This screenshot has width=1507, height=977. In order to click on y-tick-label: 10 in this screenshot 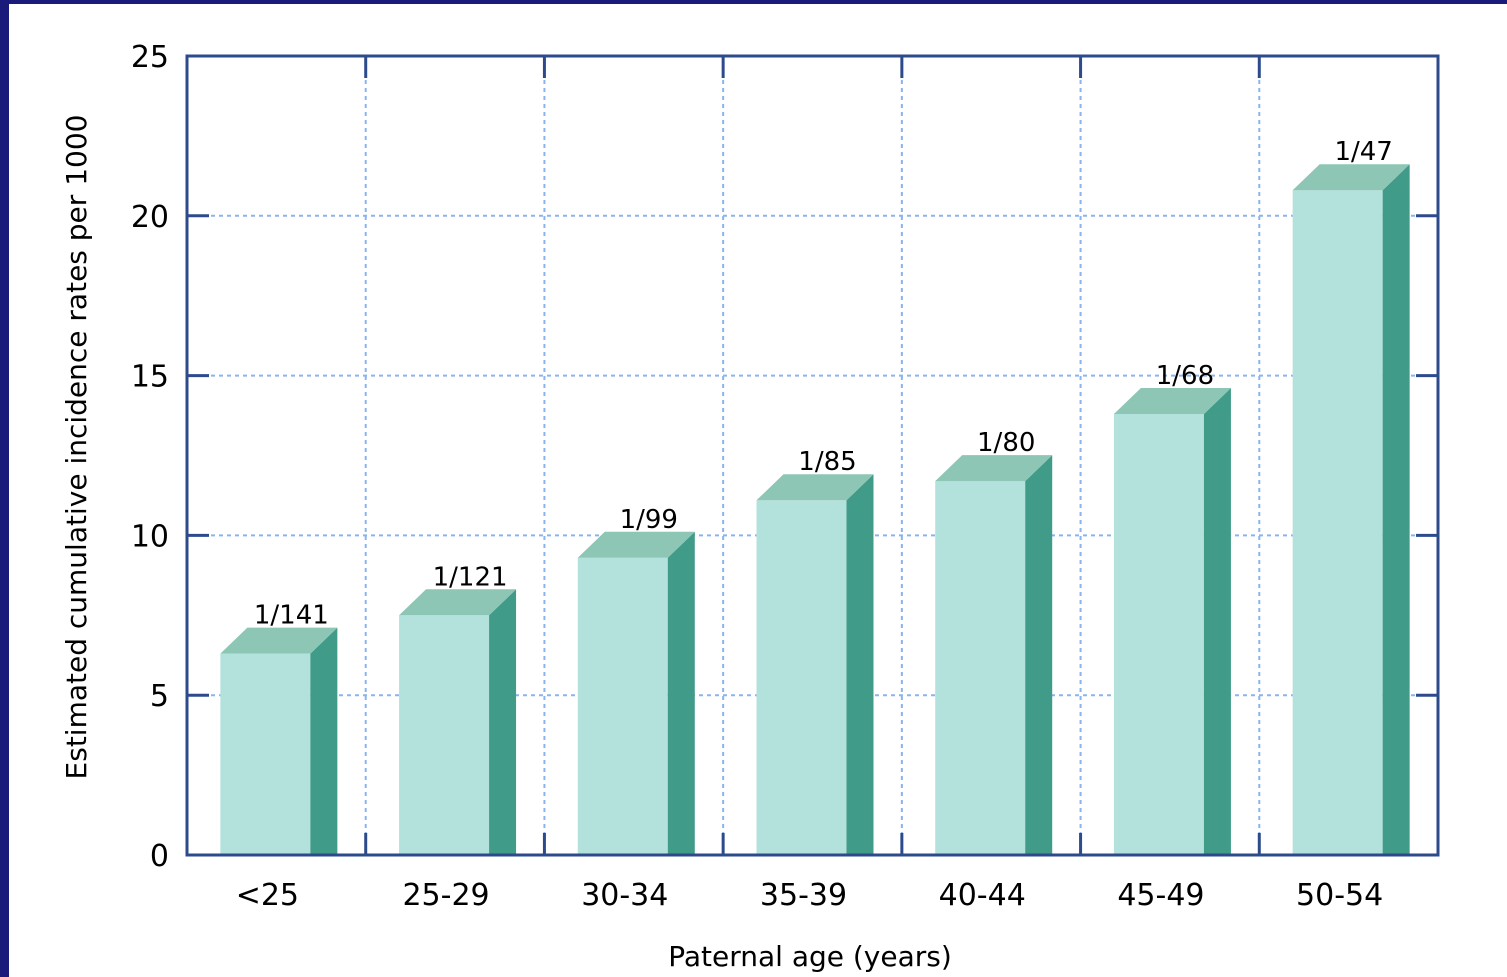, I will do `click(150, 536)`.